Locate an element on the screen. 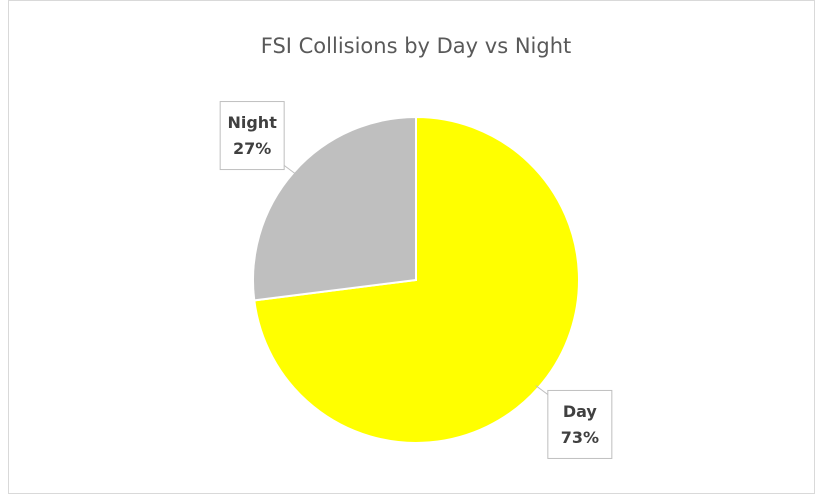 This screenshot has width=815, height=494. category-label: Night is located at coordinates (252, 122).